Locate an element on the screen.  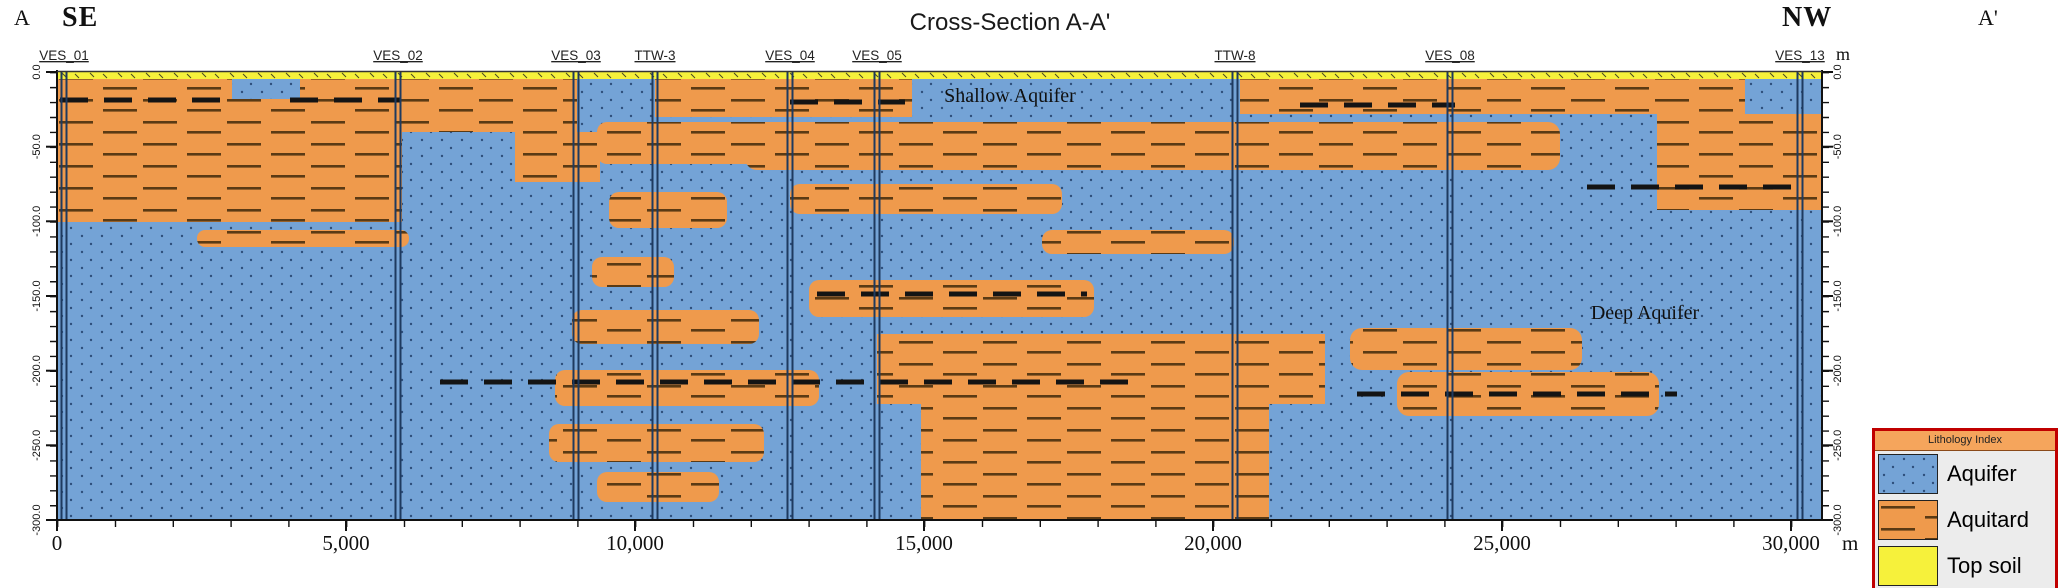
figure-title: Cross-Section A-A' is located at coordinates (1010, 22).